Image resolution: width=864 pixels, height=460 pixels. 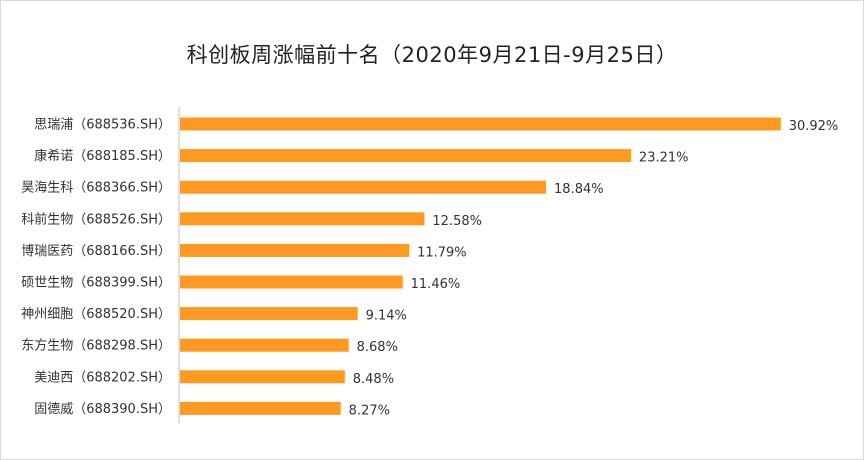 What do you see at coordinates (102, 125) in the screenshot?
I see `category-label: 思瑞浦（688536.SH）` at bounding box center [102, 125].